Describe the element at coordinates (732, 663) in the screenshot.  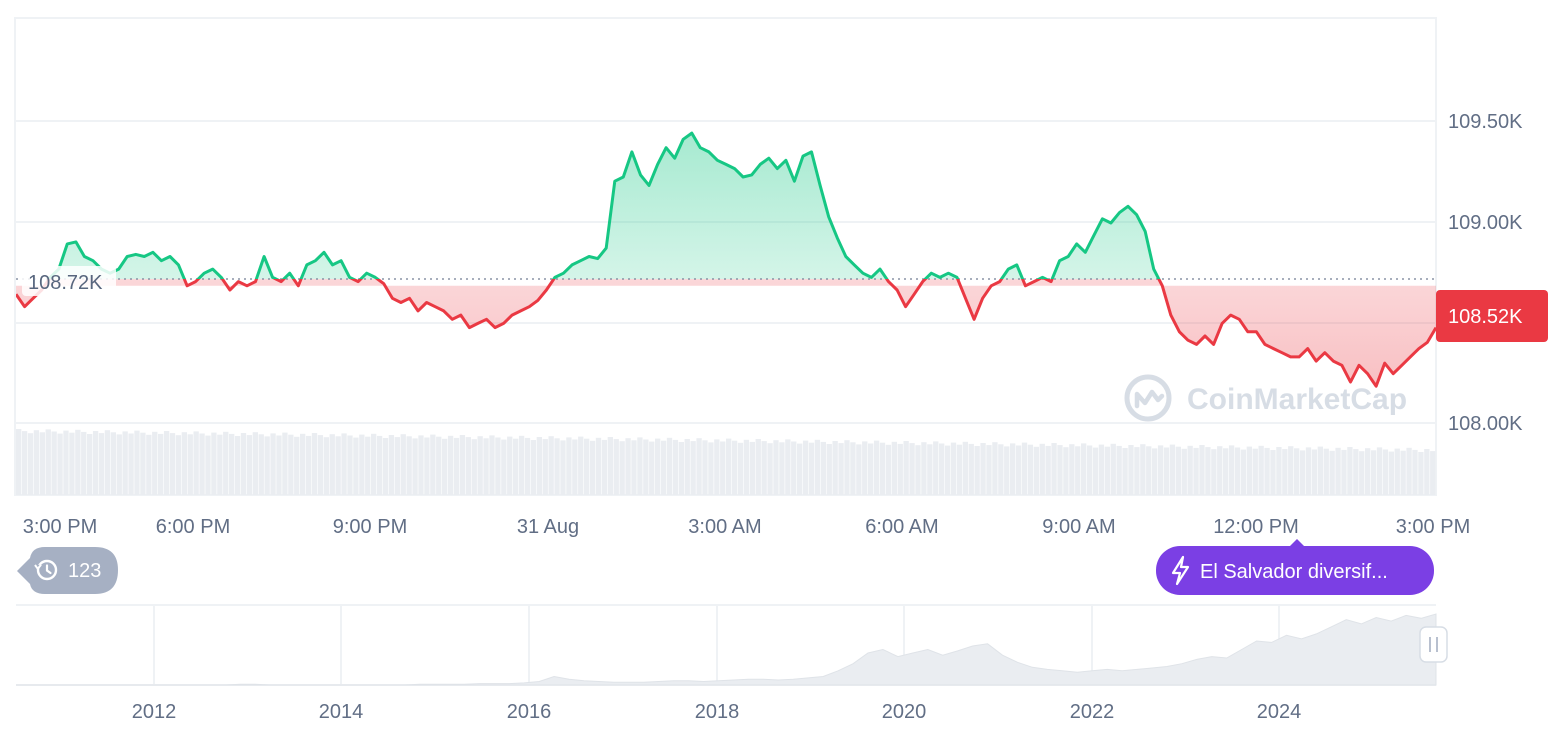
I see `navigator: 2012 2014 2016 2018 2020 2022 2024` at that location.